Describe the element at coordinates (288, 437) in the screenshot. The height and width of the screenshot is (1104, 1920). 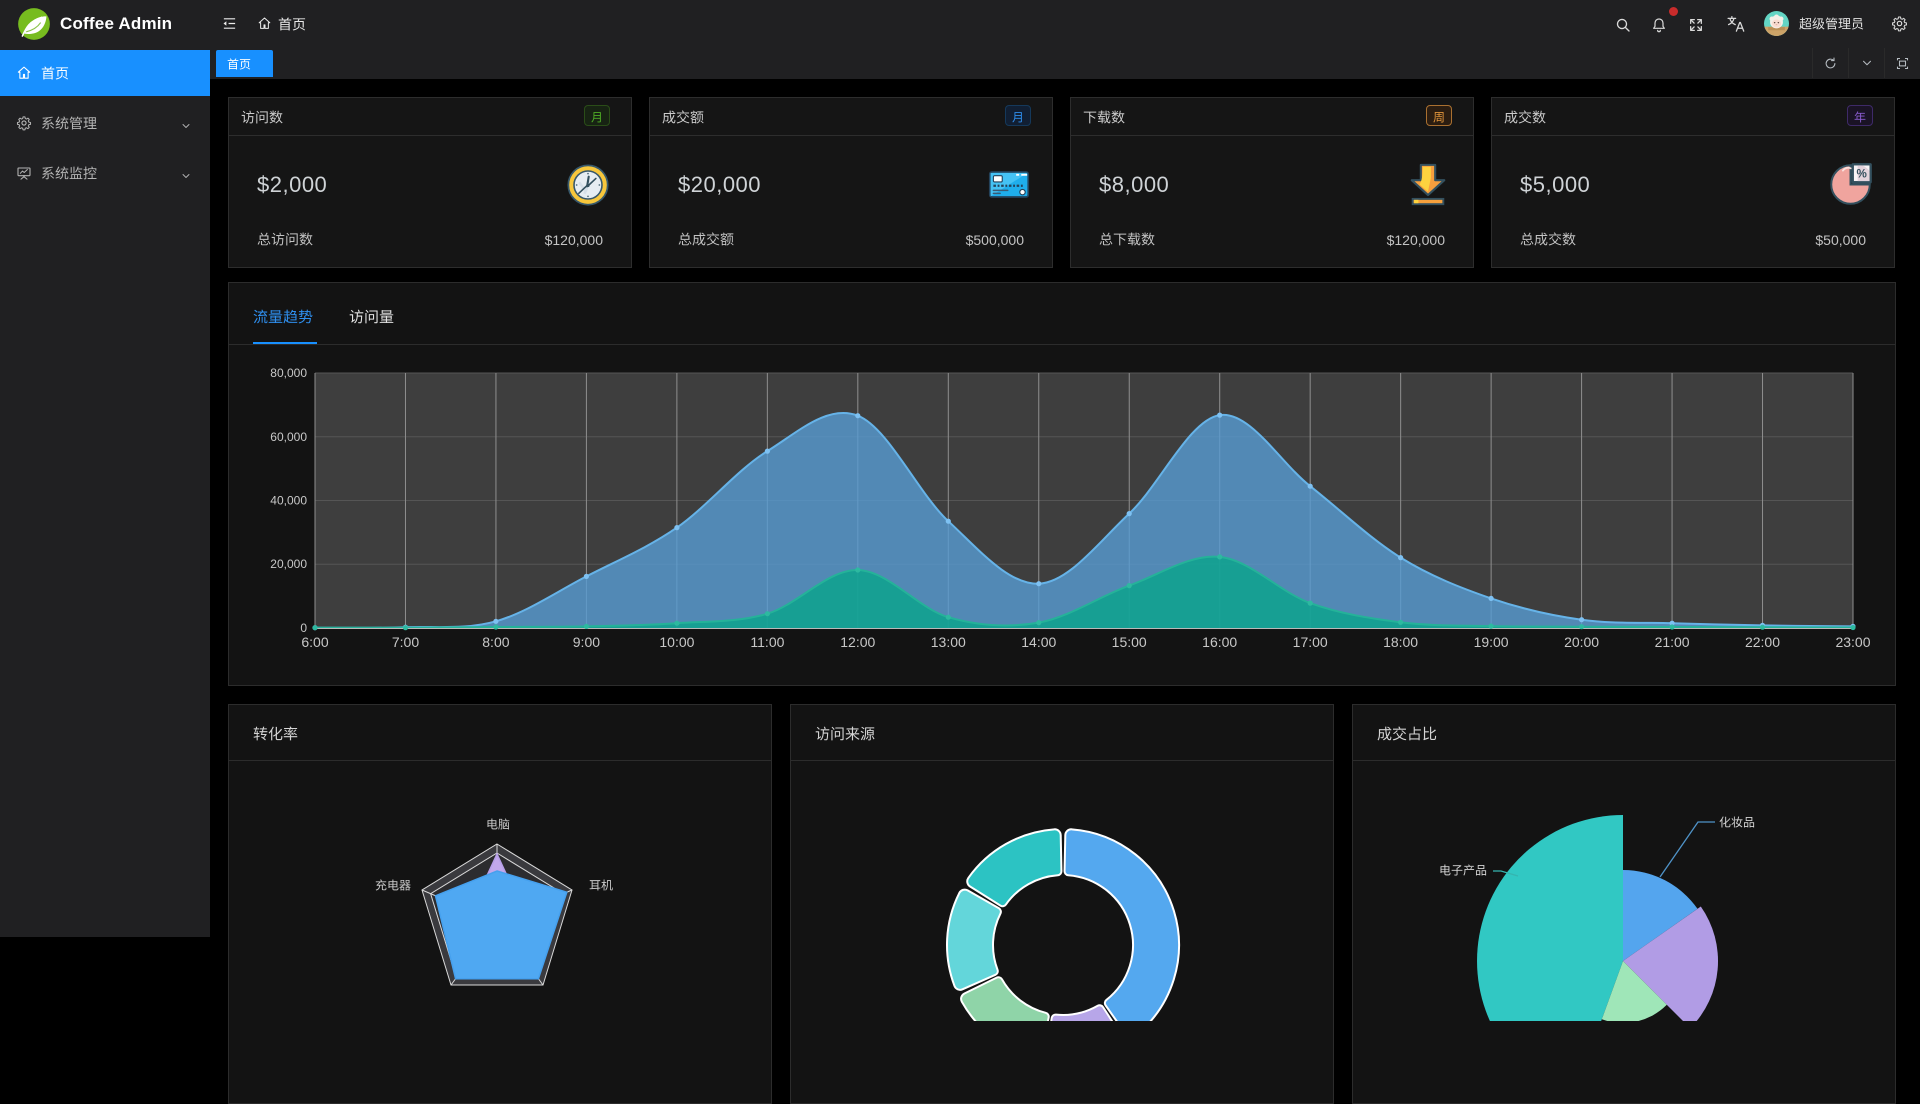
I see `svg-text: 60,000` at that location.